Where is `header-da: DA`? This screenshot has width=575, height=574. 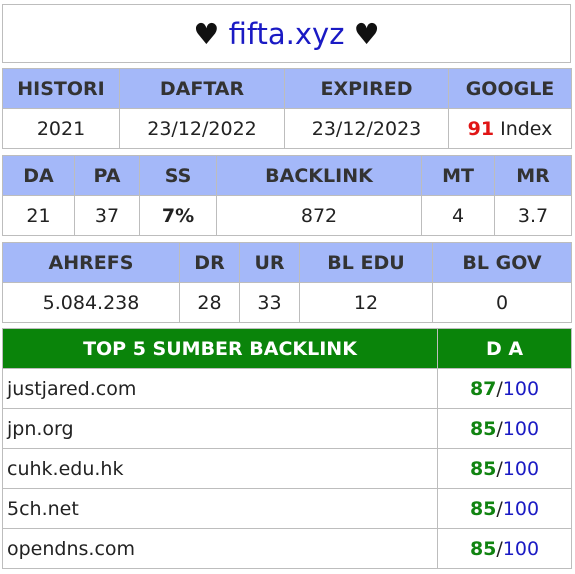
header-da: DA is located at coordinates (38, 175).